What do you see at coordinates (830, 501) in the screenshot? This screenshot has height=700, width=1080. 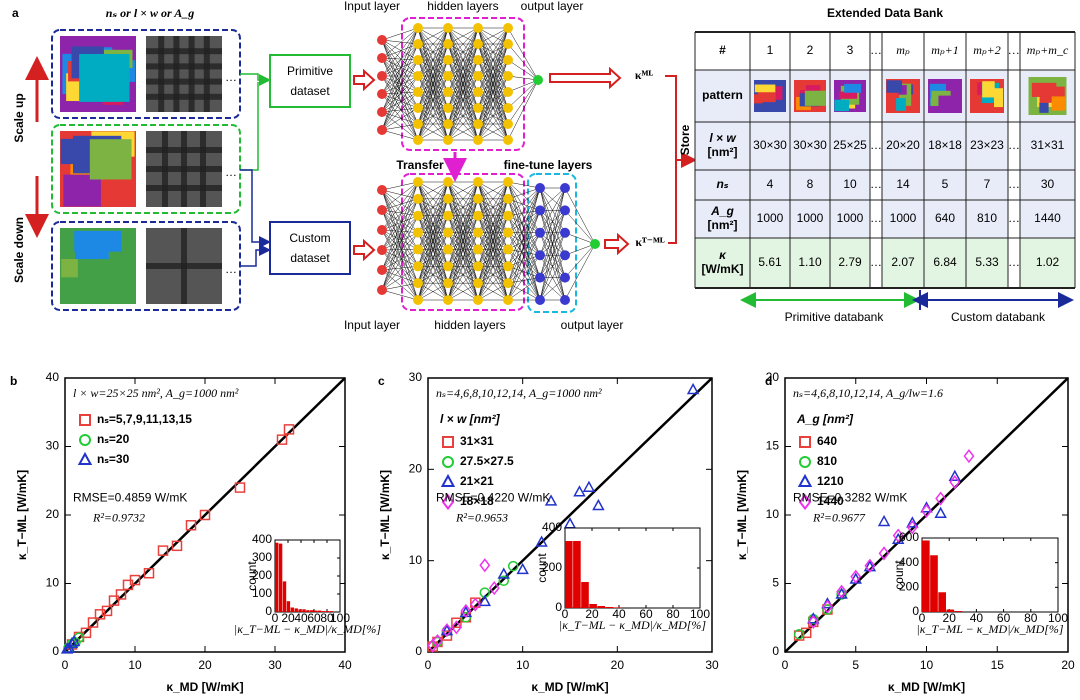 I see `legend-label: 1440` at bounding box center [830, 501].